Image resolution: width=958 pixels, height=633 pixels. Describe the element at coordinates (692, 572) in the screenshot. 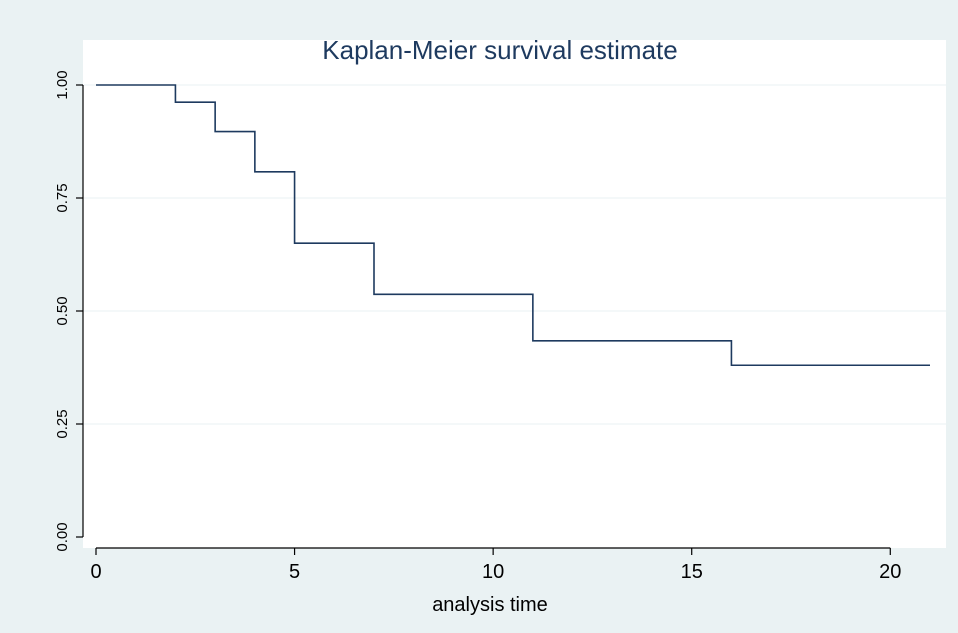

I see `x-tick-label: 15` at that location.